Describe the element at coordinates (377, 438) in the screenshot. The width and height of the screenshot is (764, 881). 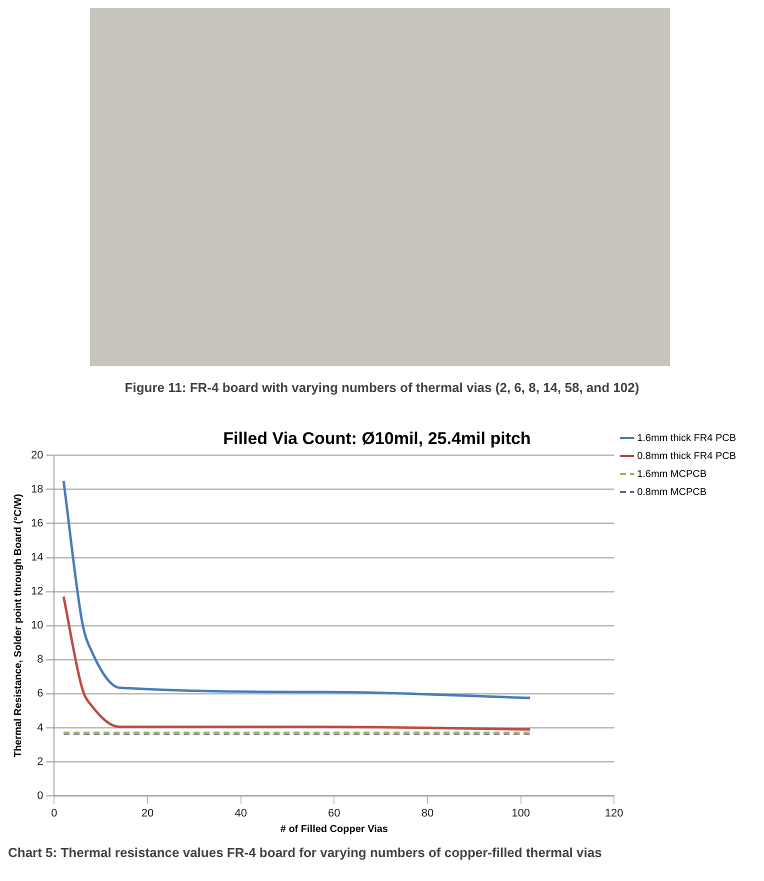
I see `chart-title: Filled Via Count: Ø10mil, 25.4mil pitch` at that location.